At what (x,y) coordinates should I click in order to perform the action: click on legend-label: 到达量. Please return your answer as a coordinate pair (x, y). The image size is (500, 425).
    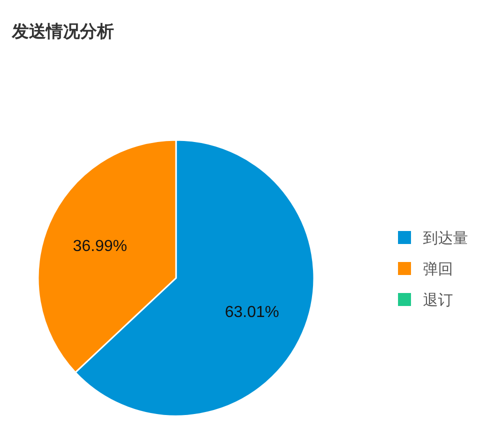
    Looking at the image, I should click on (445, 238).